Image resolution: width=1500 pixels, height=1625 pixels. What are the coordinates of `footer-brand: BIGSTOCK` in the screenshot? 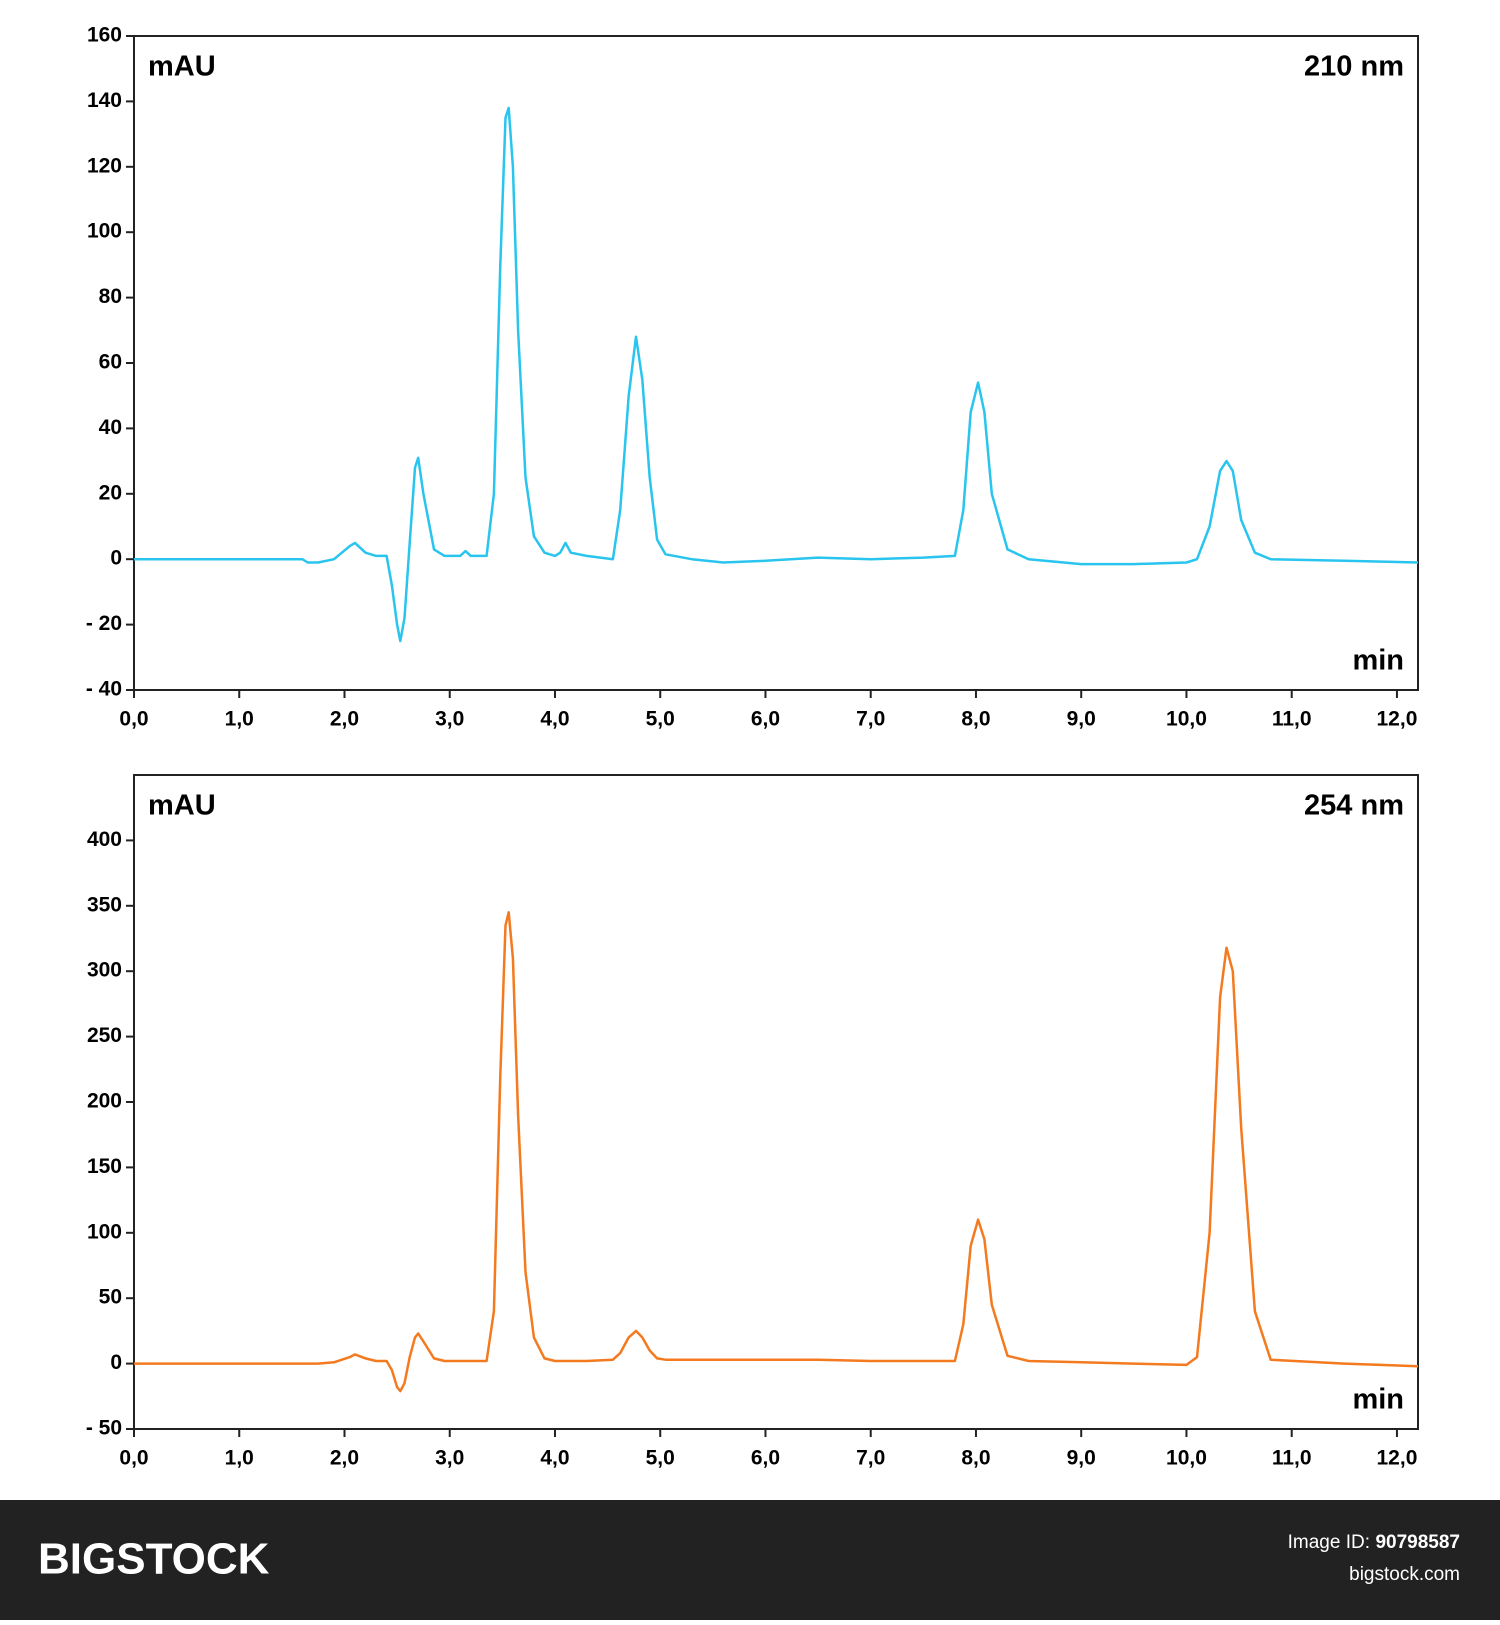 It's located at (154, 1559).